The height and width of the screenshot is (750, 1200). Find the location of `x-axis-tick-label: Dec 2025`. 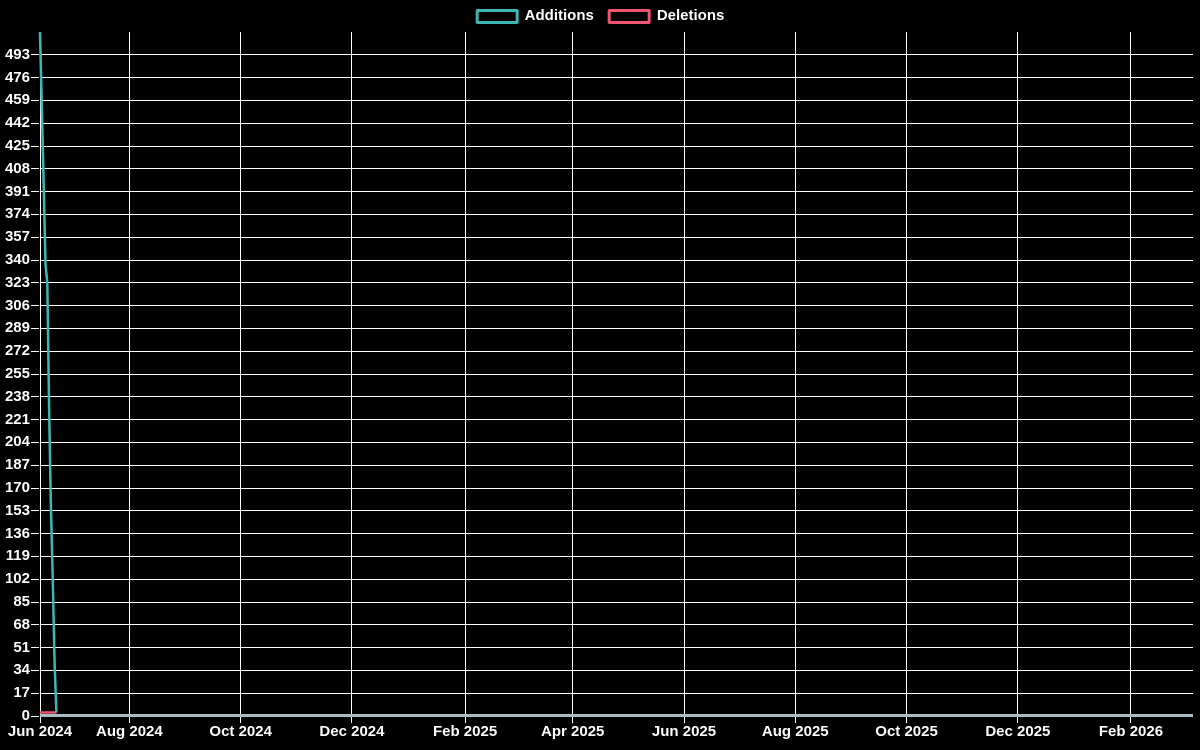

x-axis-tick-label: Dec 2025 is located at coordinates (1018, 731).